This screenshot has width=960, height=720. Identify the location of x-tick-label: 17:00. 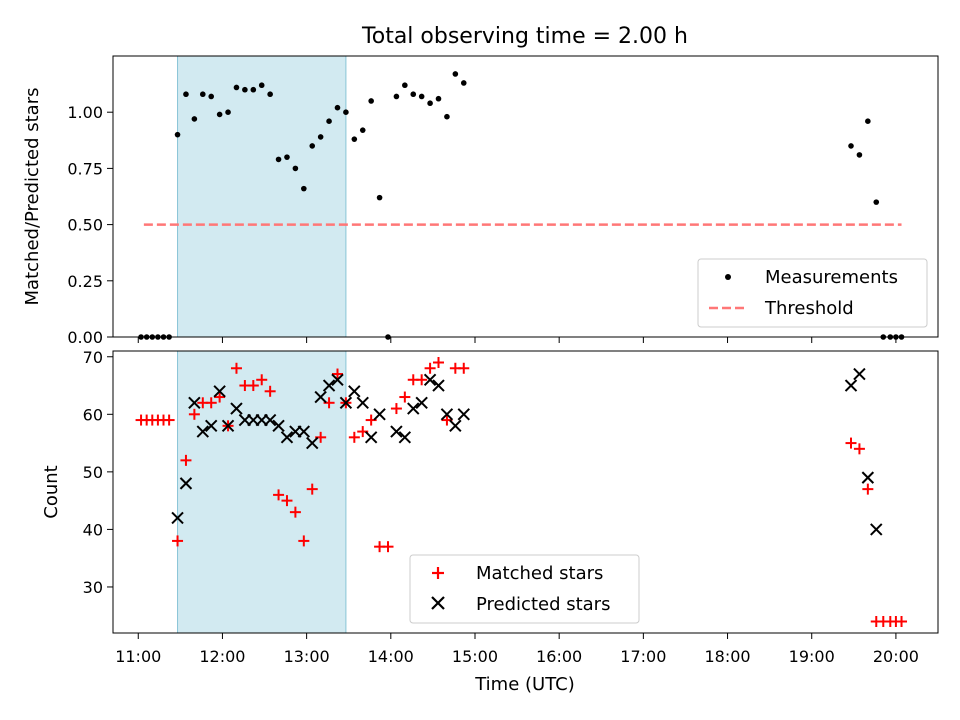
(643, 656).